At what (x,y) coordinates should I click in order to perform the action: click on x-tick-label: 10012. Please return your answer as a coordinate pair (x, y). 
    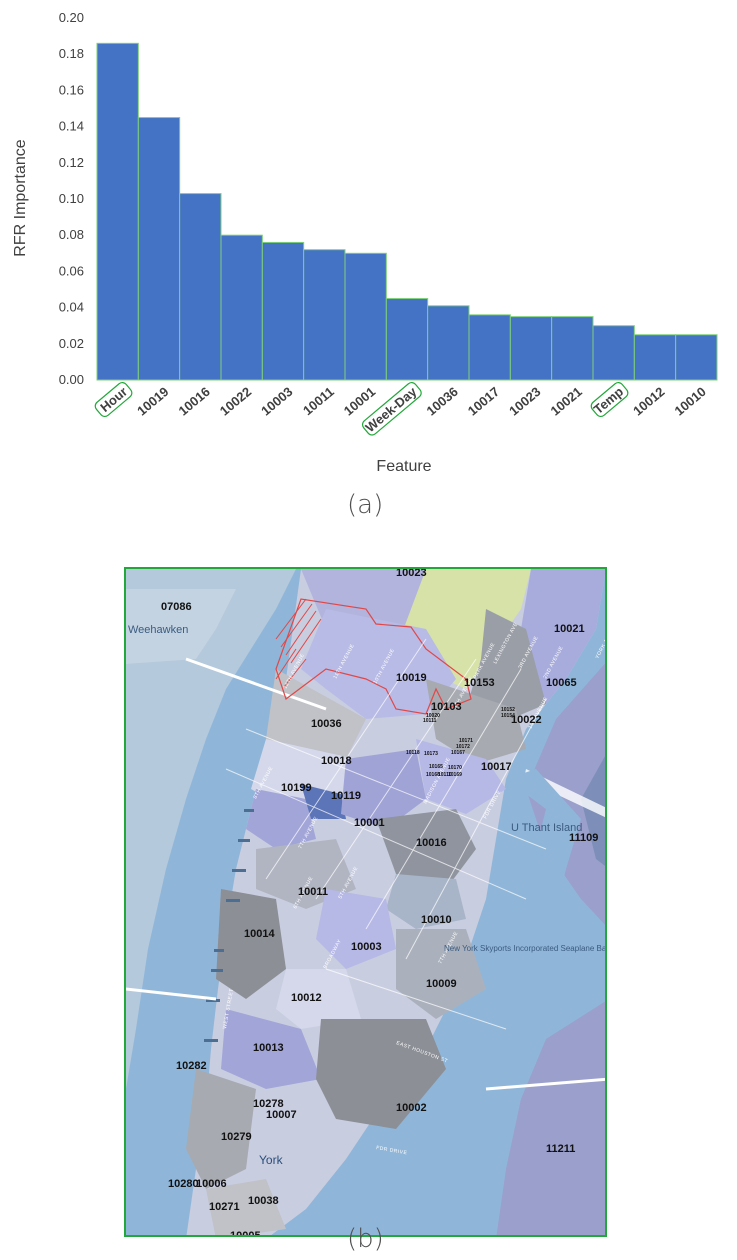
    Looking at the image, I should click on (648, 401).